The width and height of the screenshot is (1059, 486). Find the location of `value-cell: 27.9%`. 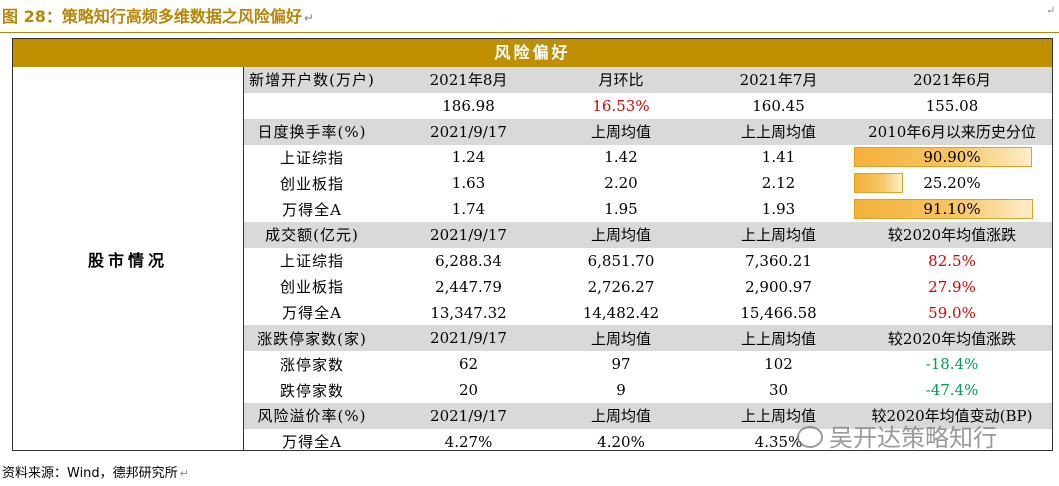

value-cell: 27.9% is located at coordinates (952, 286).